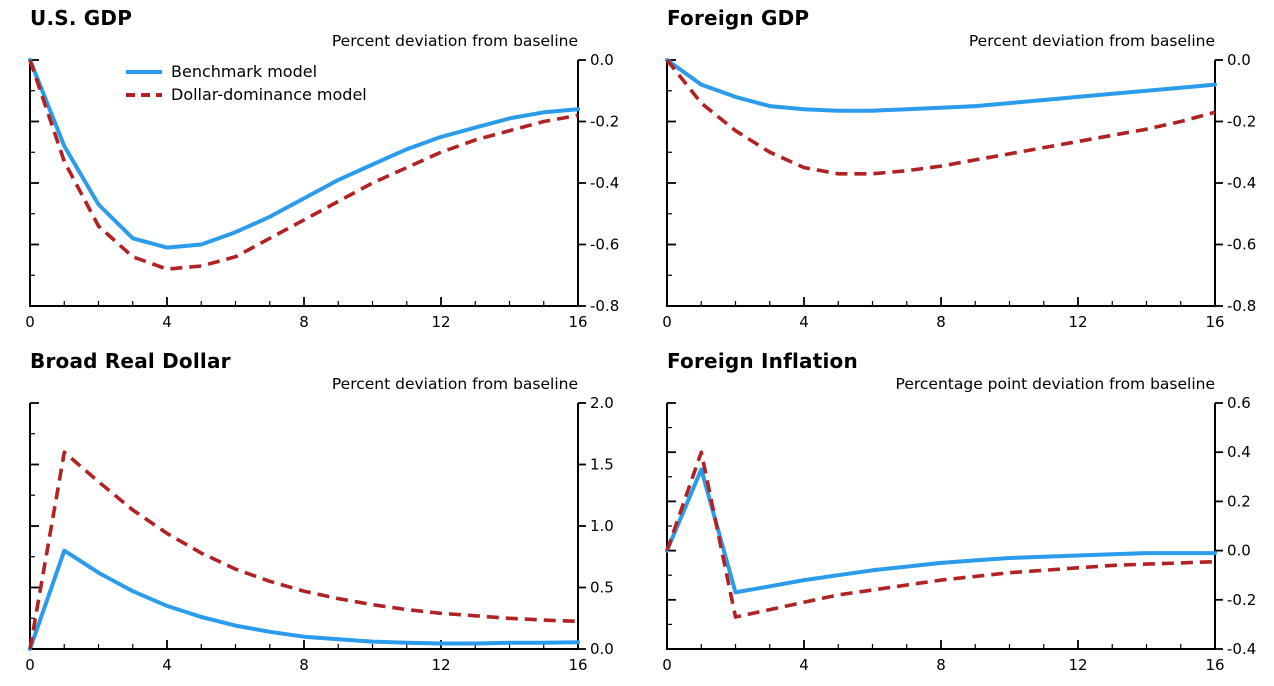 The image size is (1274, 686). I want to click on svg-text: 0.5, so click(602, 588).